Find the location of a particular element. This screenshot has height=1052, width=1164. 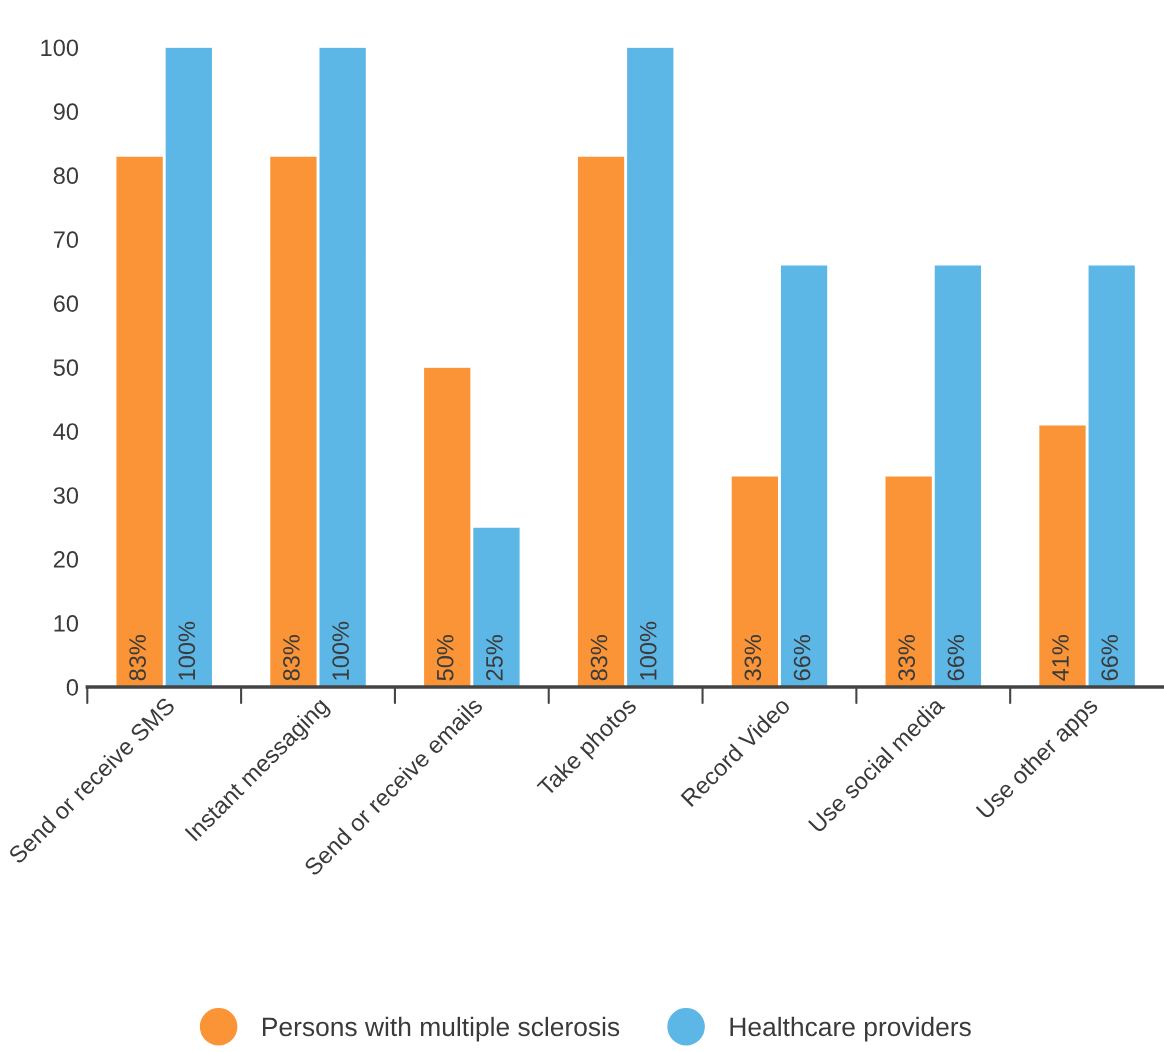

y-tick-label: 20 is located at coordinates (66, 559).